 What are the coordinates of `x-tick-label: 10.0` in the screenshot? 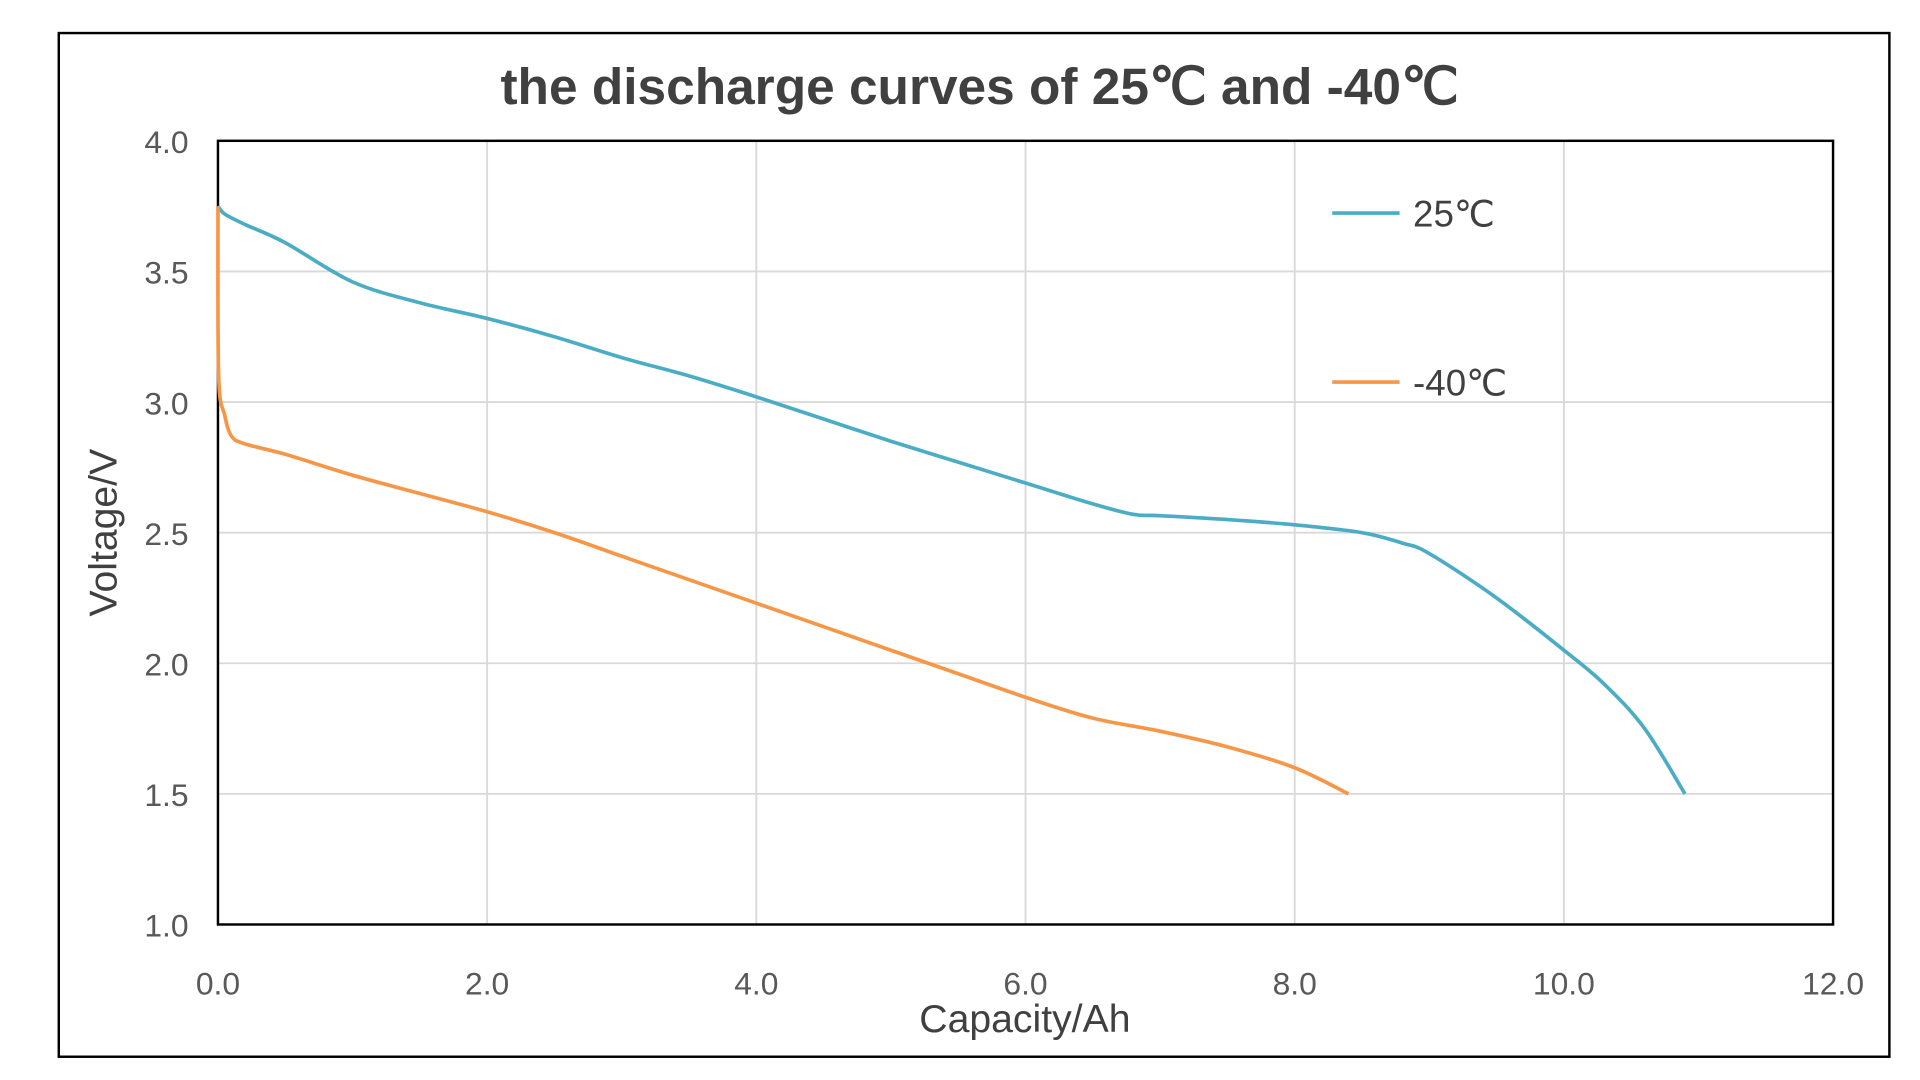 It's located at (1564, 983).